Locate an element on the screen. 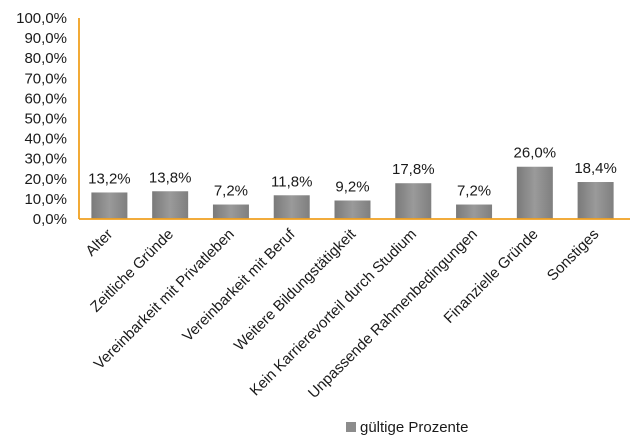 The height and width of the screenshot is (440, 630). y-tick-label: 20,0% is located at coordinates (45, 179).